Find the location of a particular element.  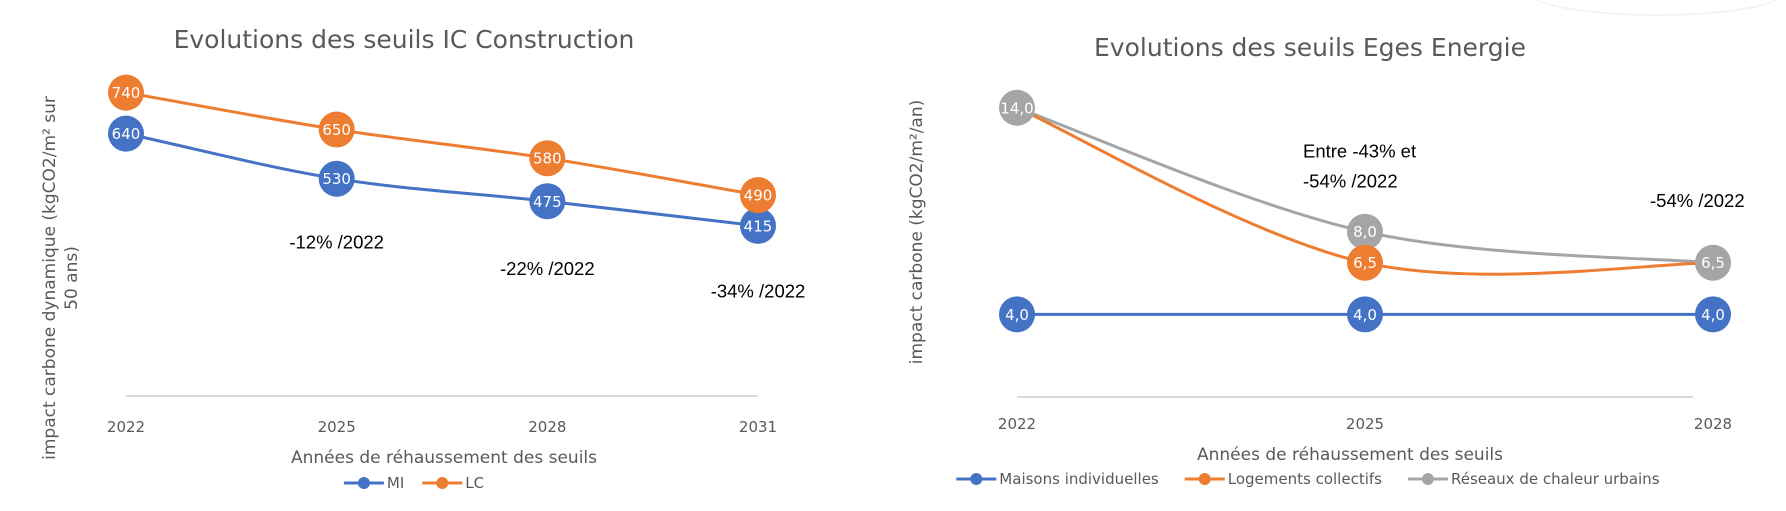

data-label-reseaux-de-chaleur-urbains-2028: 6,5 is located at coordinates (1713, 263).